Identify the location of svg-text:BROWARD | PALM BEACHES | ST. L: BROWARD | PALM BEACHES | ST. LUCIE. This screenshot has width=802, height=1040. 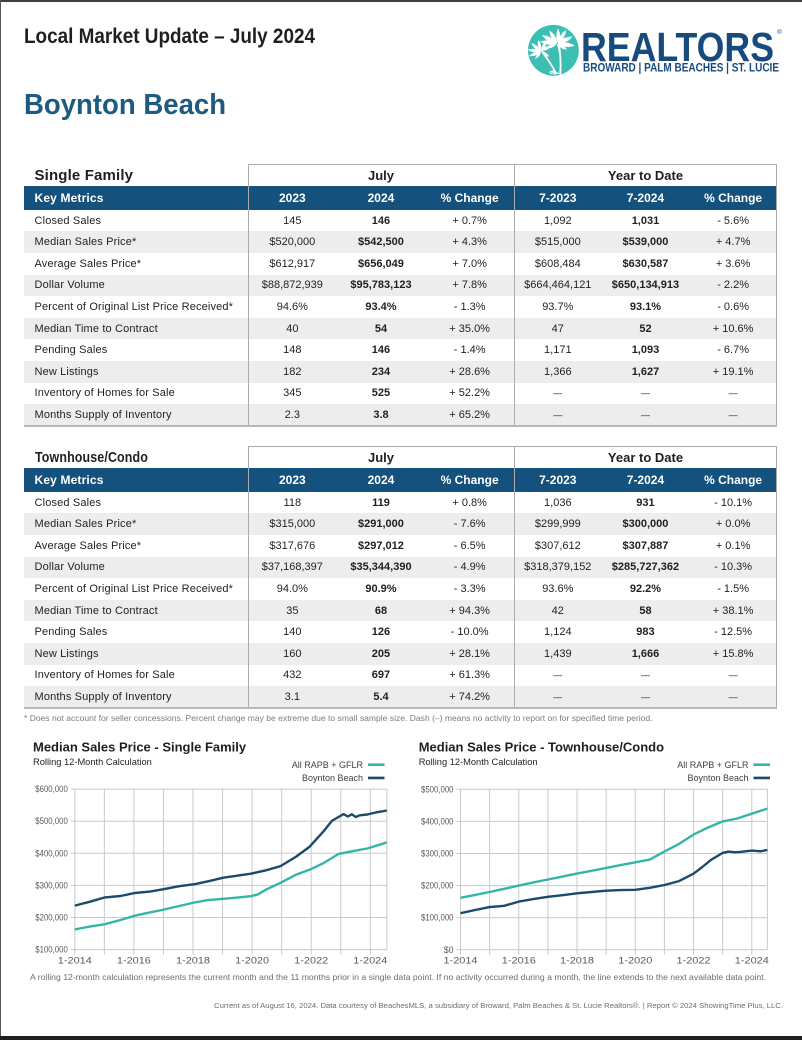
(681, 69).